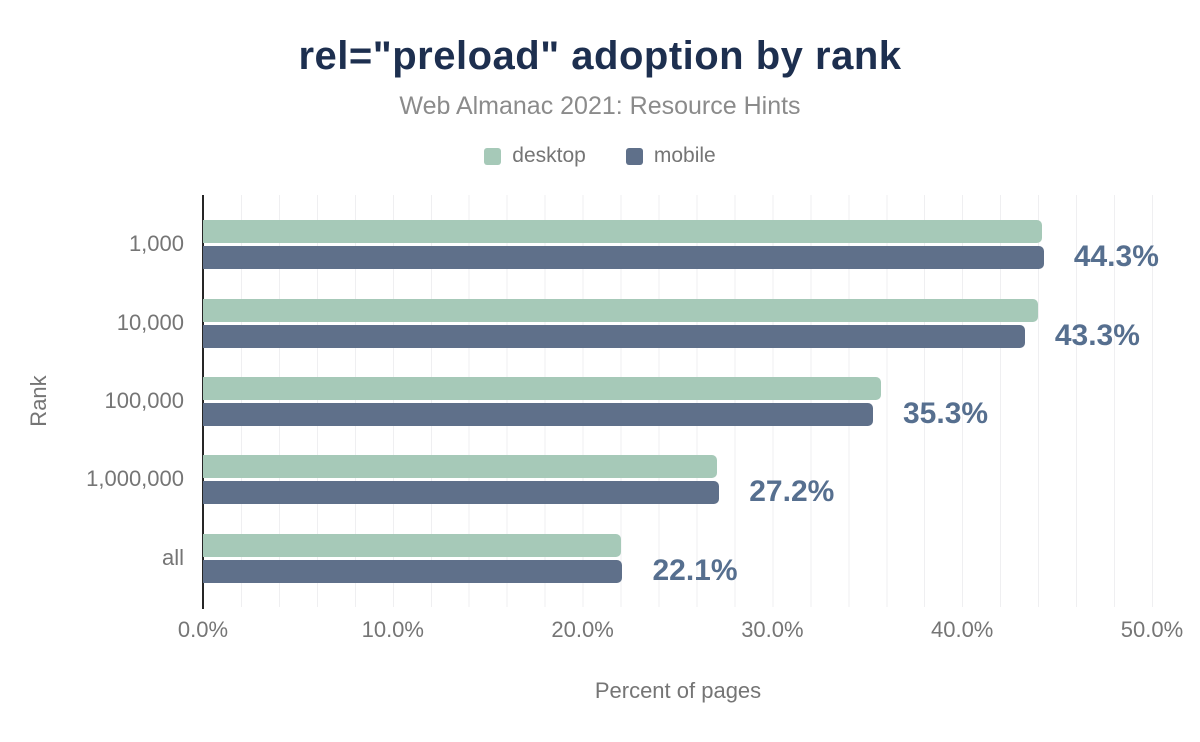  I want to click on y-category-label: 100,000, so click(144, 400).